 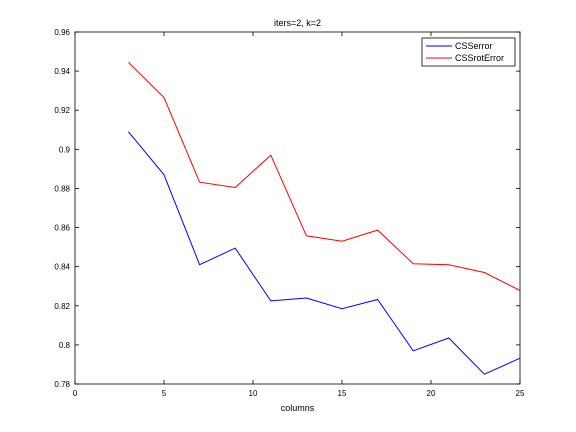 What do you see at coordinates (65, 149) in the screenshot?
I see `y-tick-label: 0.9` at bounding box center [65, 149].